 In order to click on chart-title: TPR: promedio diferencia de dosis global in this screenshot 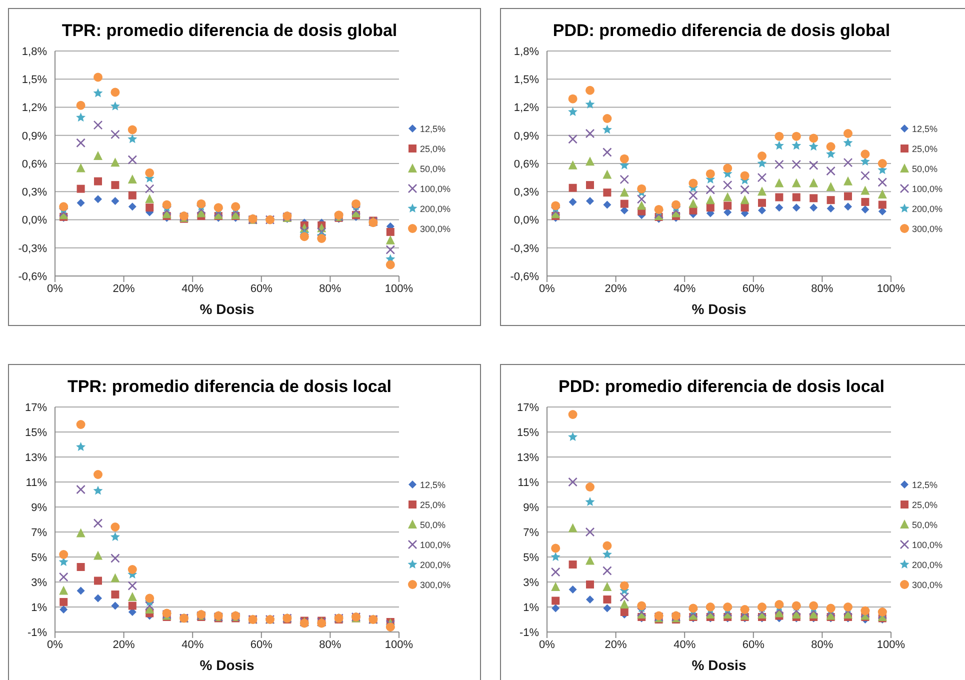, I will do `click(229, 31)`.